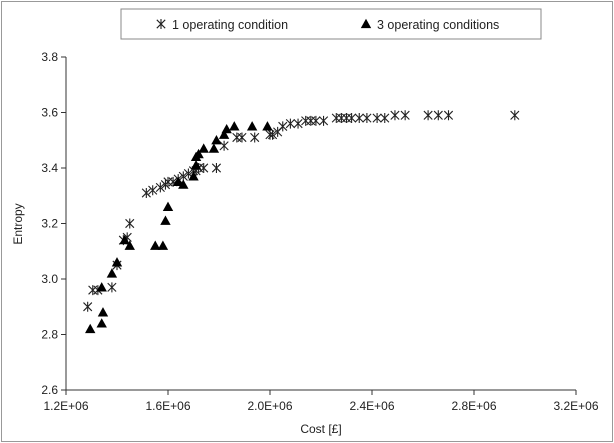 This screenshot has height=443, width=614. I want to click on x-axis-title: Cost [£], so click(320, 429).